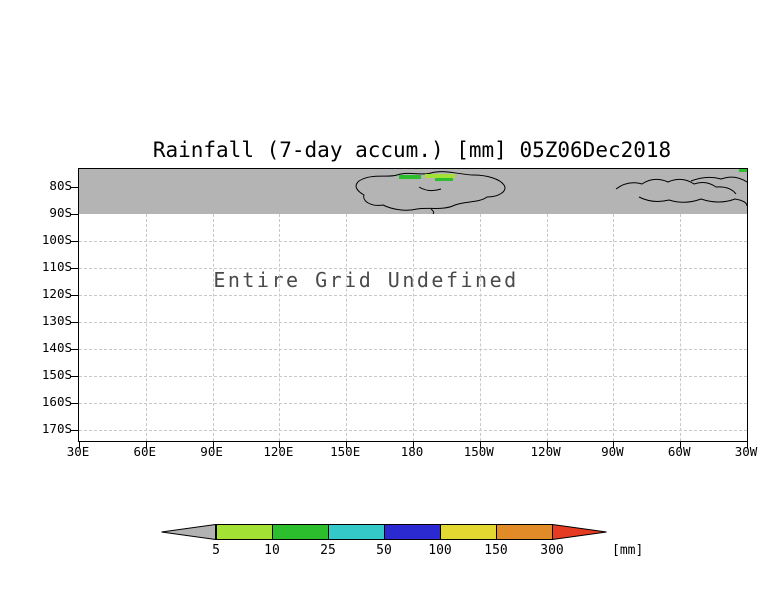 This screenshot has height=612, width=784. What do you see at coordinates (328, 550) in the screenshot?
I see `colorbar-threshold-label: 25` at bounding box center [328, 550].